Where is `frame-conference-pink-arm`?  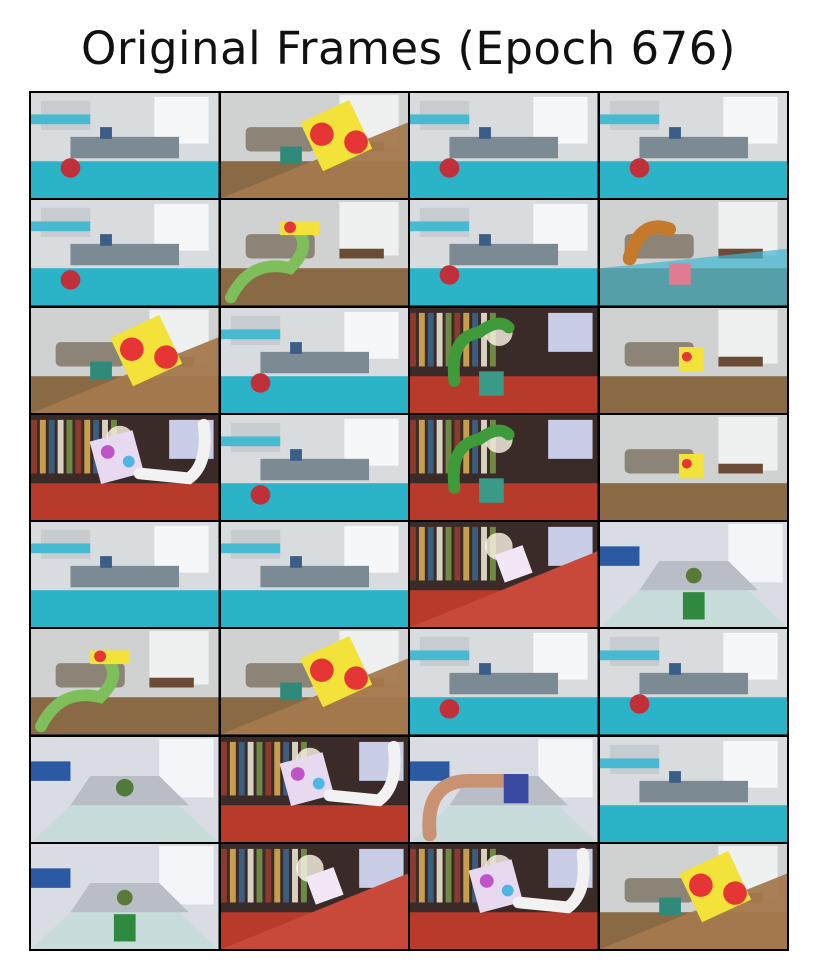 frame-conference-pink-arm is located at coordinates (504, 789).